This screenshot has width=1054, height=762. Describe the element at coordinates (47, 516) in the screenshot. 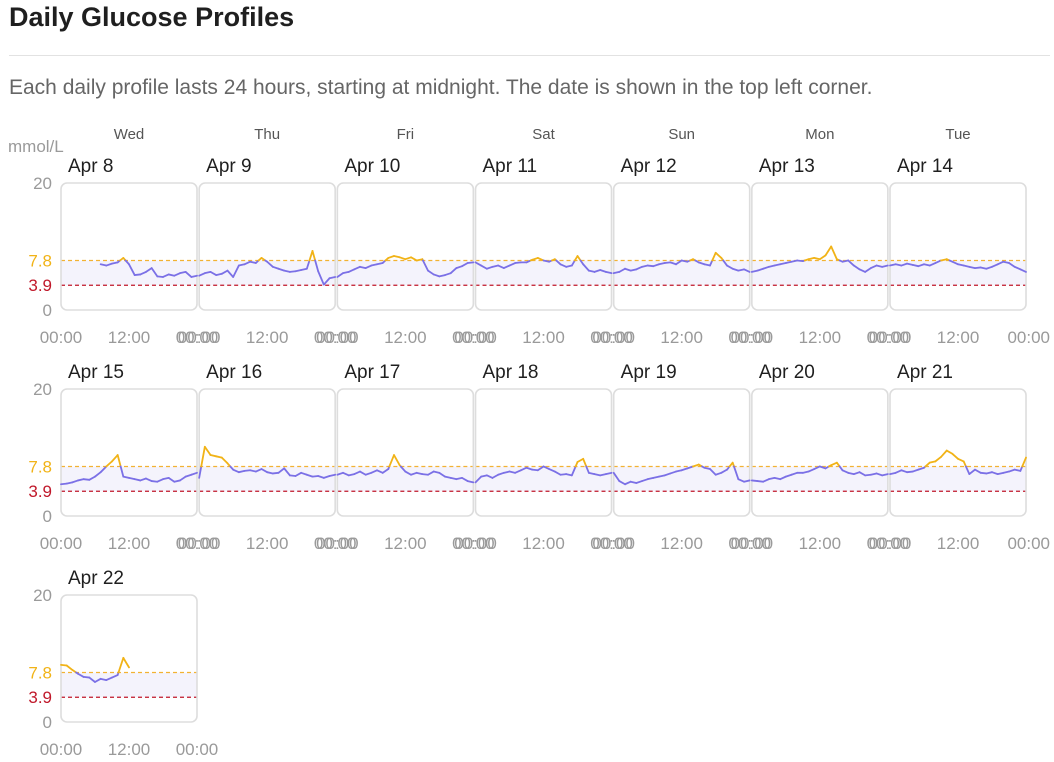

I see `y-tick-label: 0` at that location.